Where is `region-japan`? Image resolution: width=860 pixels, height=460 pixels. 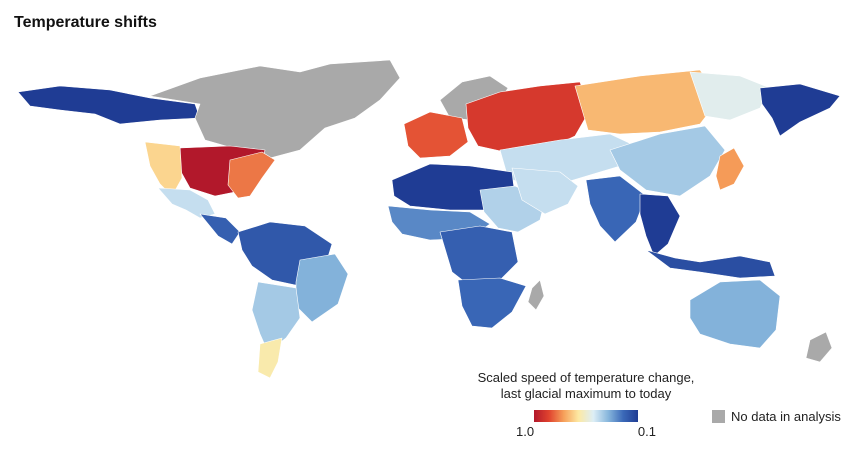
region-japan is located at coordinates (730, 169).